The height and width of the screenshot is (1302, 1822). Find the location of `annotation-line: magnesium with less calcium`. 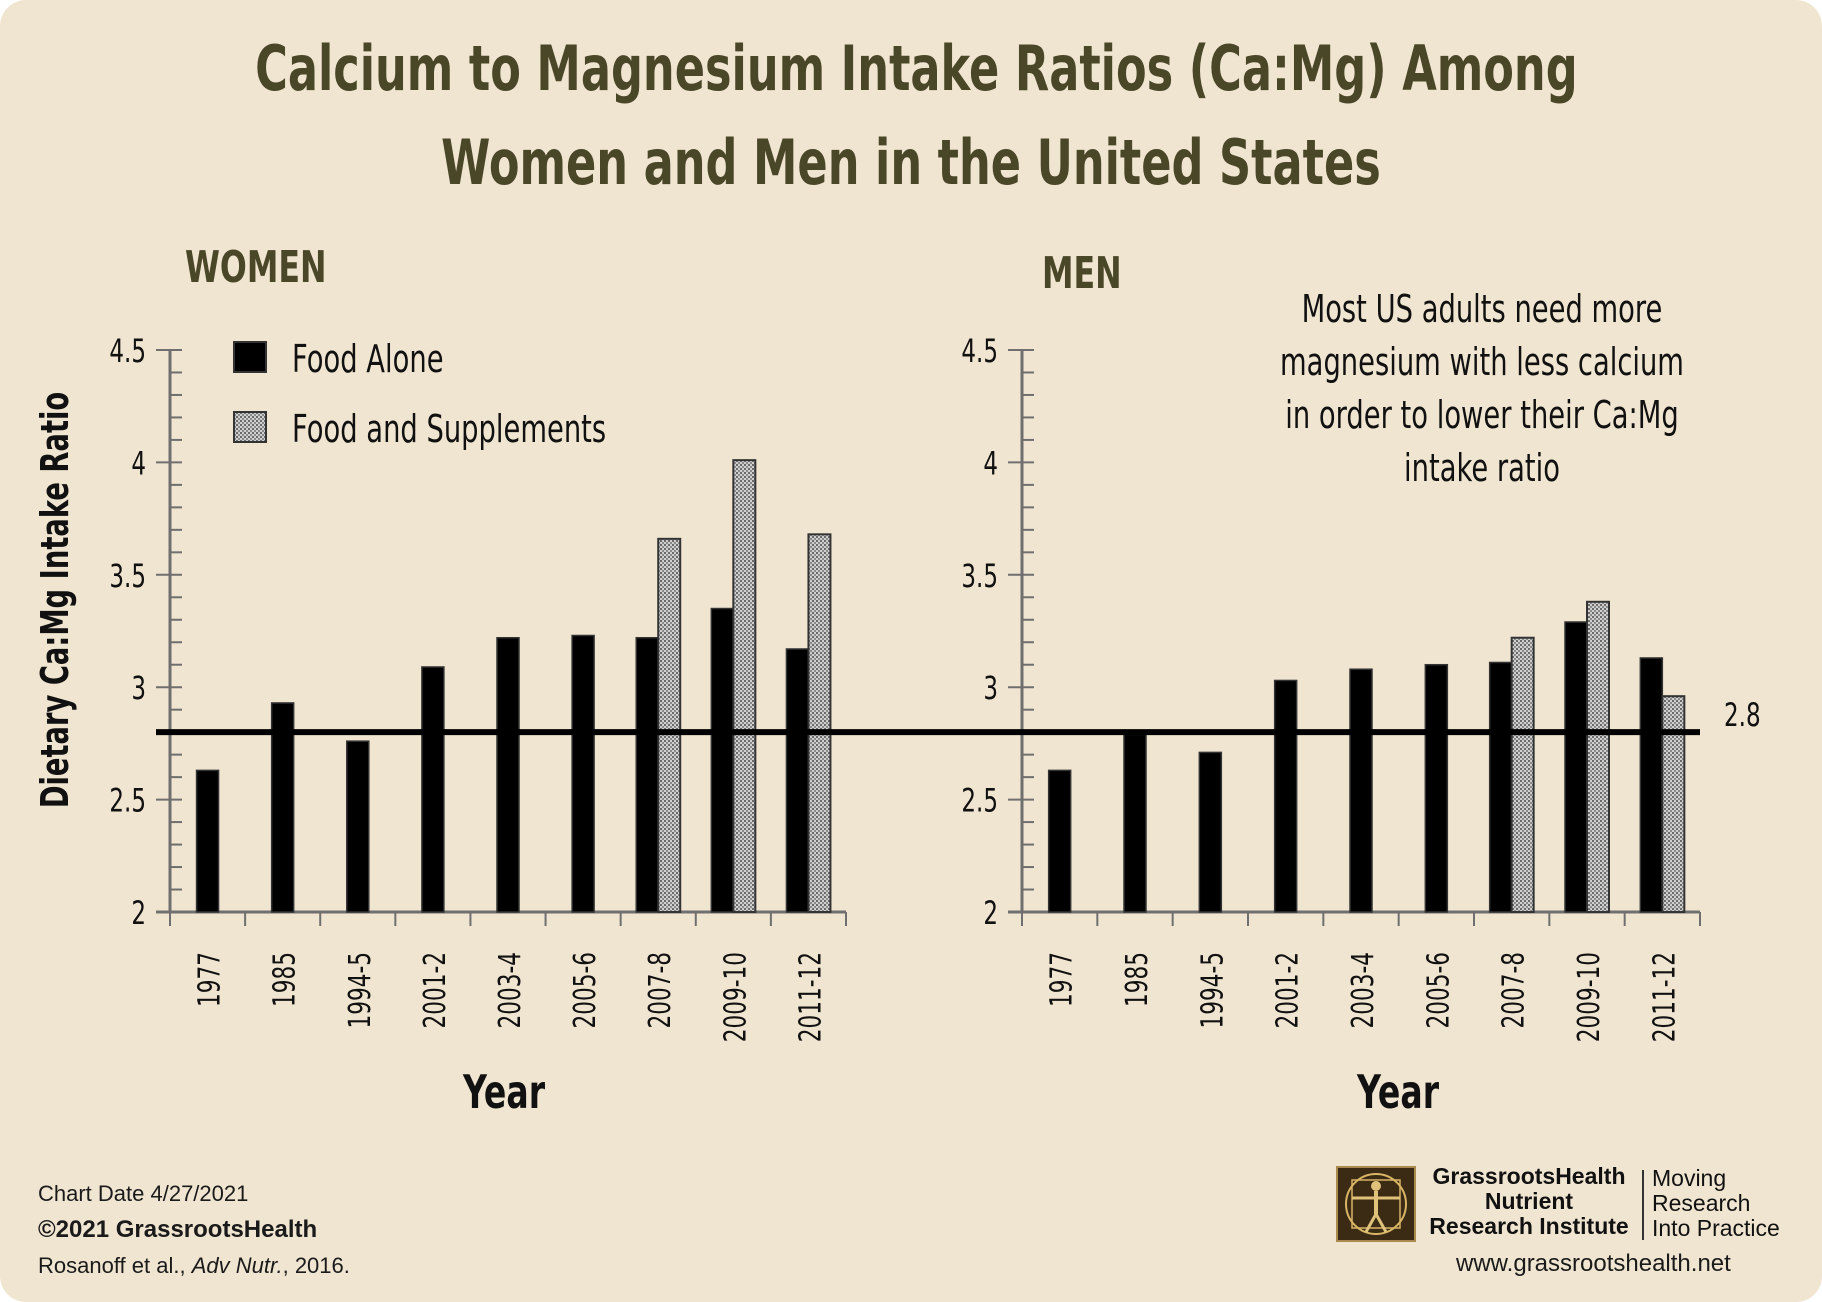

annotation-line: magnesium with less calcium is located at coordinates (1482, 361).